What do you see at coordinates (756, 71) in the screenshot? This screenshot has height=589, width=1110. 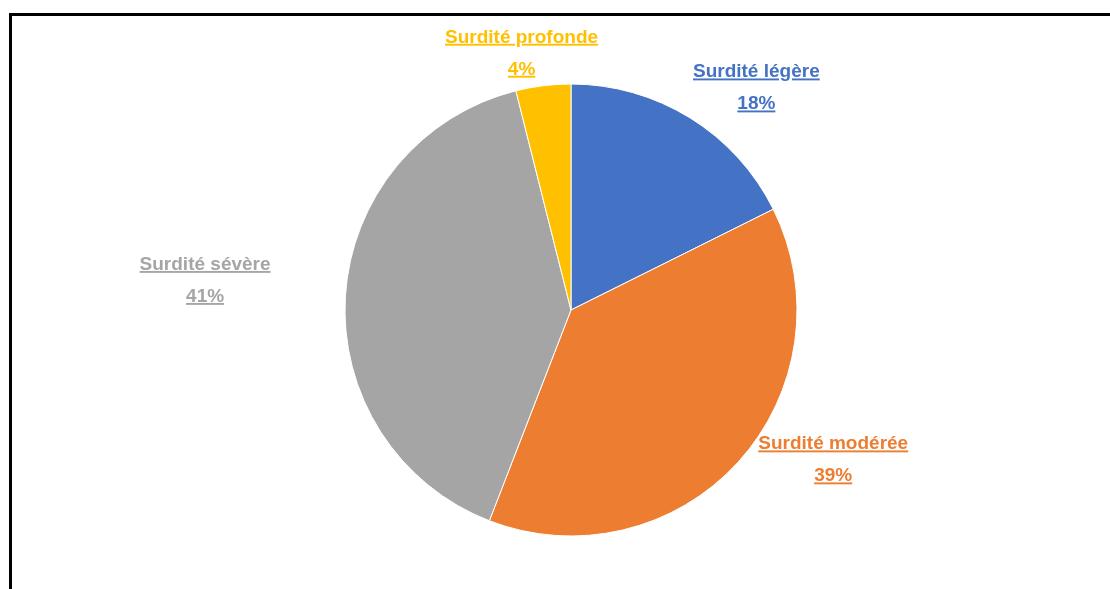 I see `slice-label: Surdité légère` at bounding box center [756, 71].